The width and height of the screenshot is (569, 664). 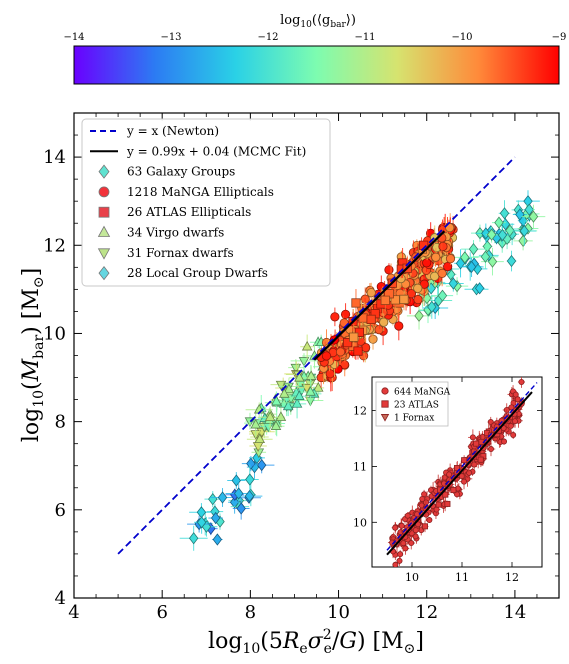 I want to click on fit-line, so click(x=379, y=295).